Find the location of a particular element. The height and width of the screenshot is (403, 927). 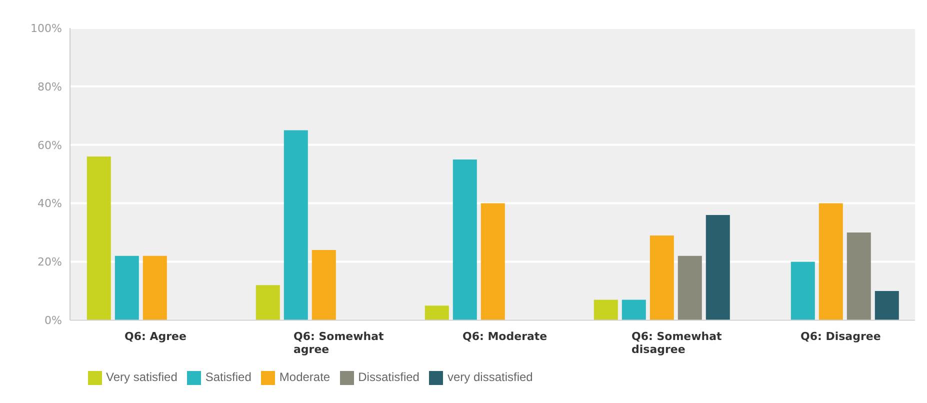

legend-label: Very satisfied is located at coordinates (142, 377).